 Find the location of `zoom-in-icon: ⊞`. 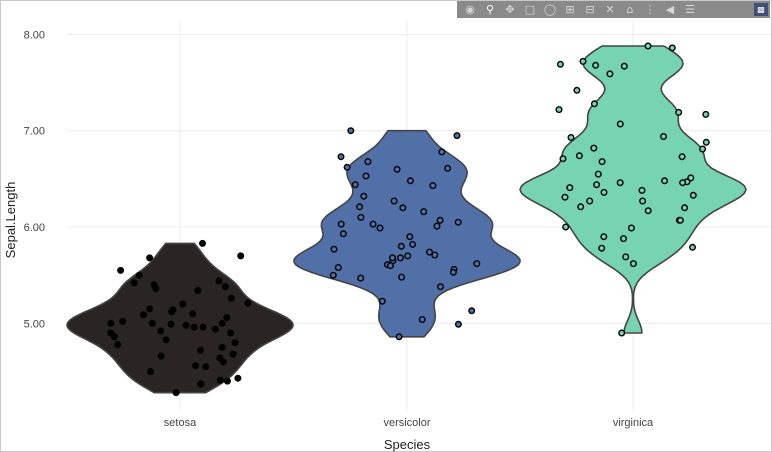

zoom-in-icon: ⊞ is located at coordinates (570, 9).